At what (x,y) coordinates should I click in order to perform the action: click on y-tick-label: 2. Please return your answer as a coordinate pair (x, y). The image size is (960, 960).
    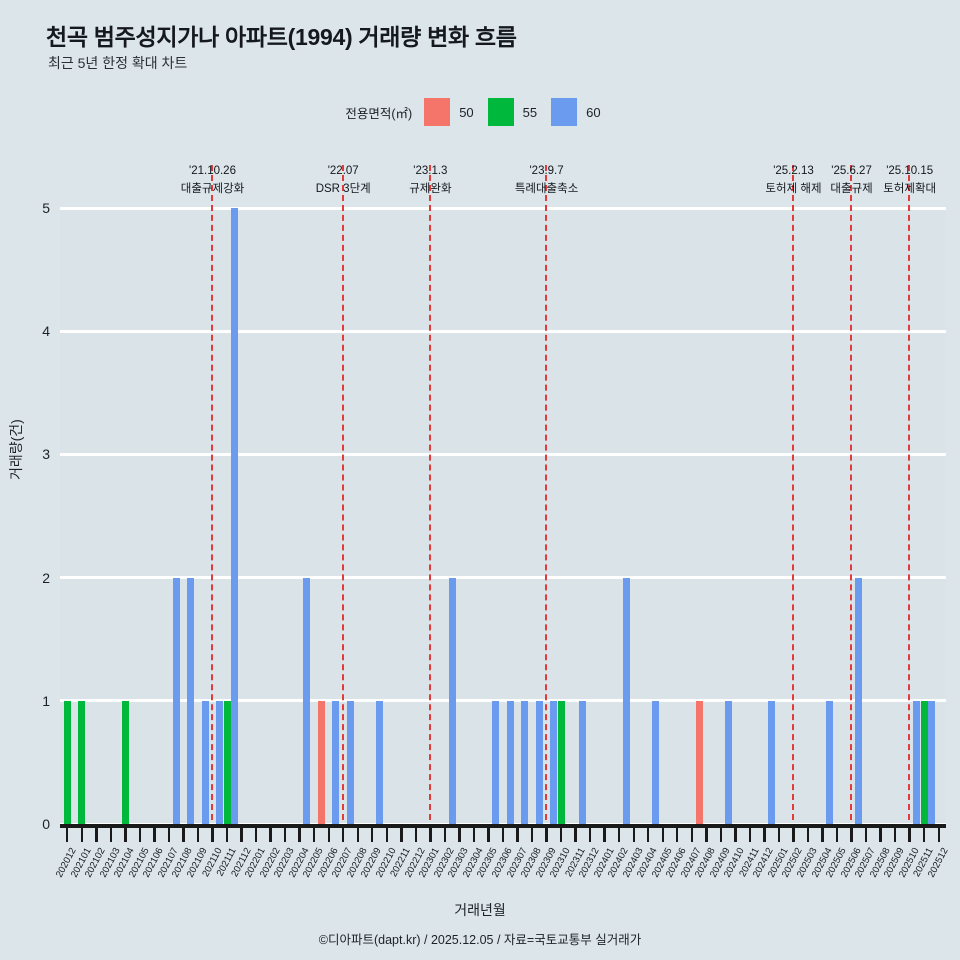
    Looking at the image, I should click on (46, 577).